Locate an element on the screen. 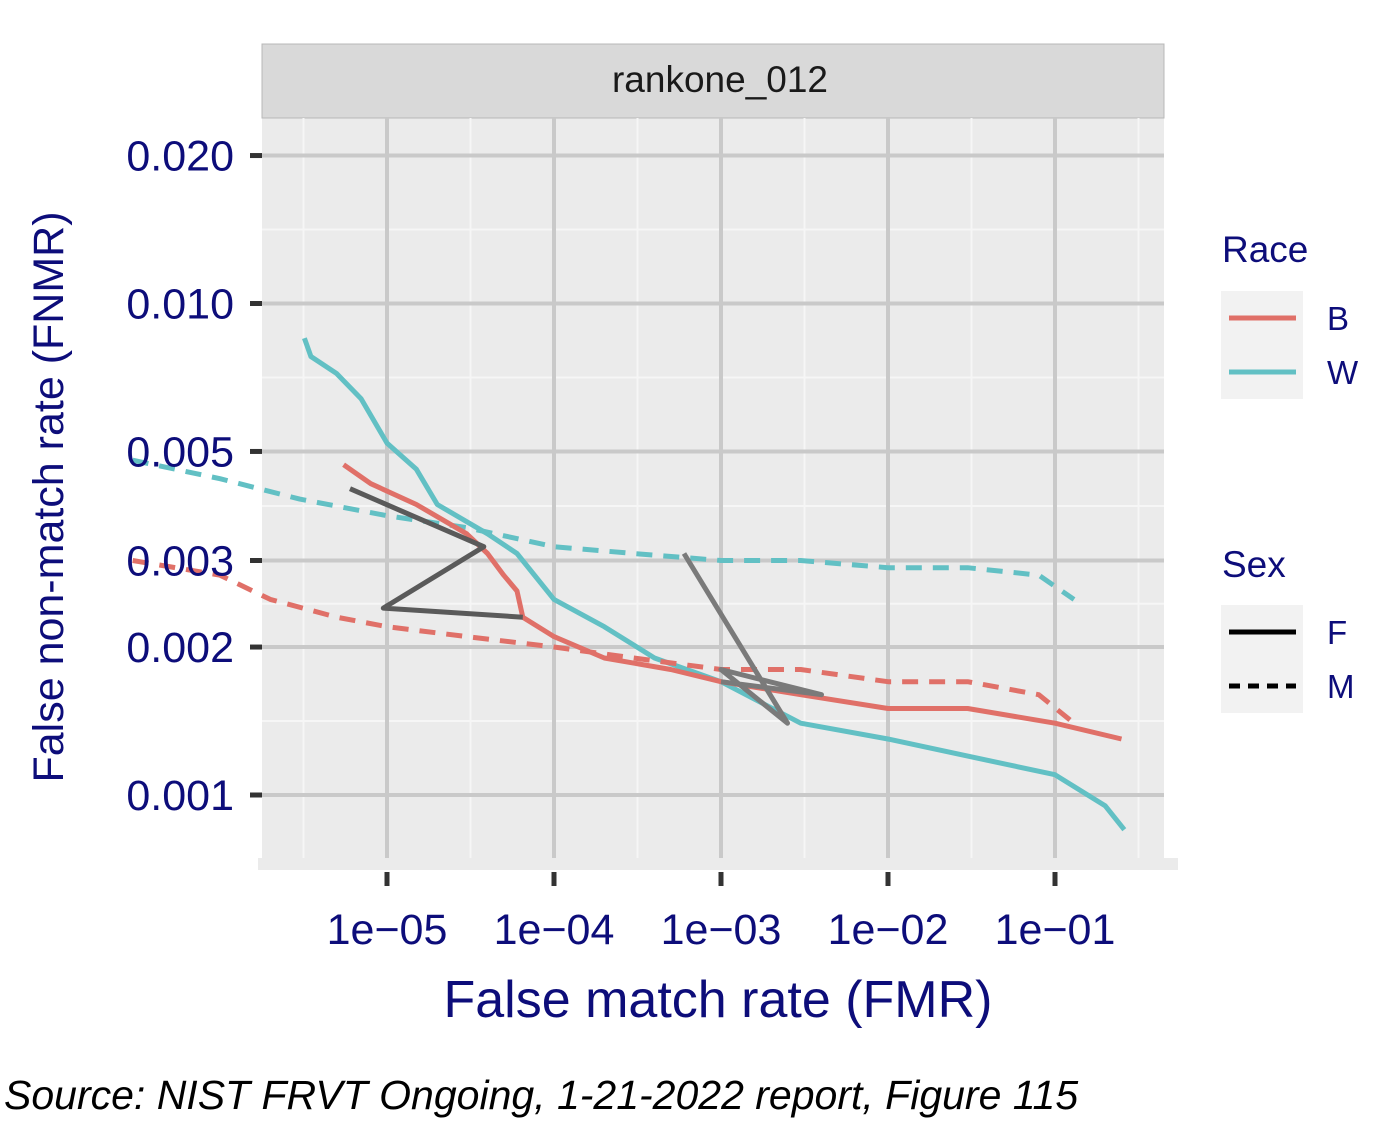 The image size is (1374, 1137). facet-strip is located at coordinates (713, 81).